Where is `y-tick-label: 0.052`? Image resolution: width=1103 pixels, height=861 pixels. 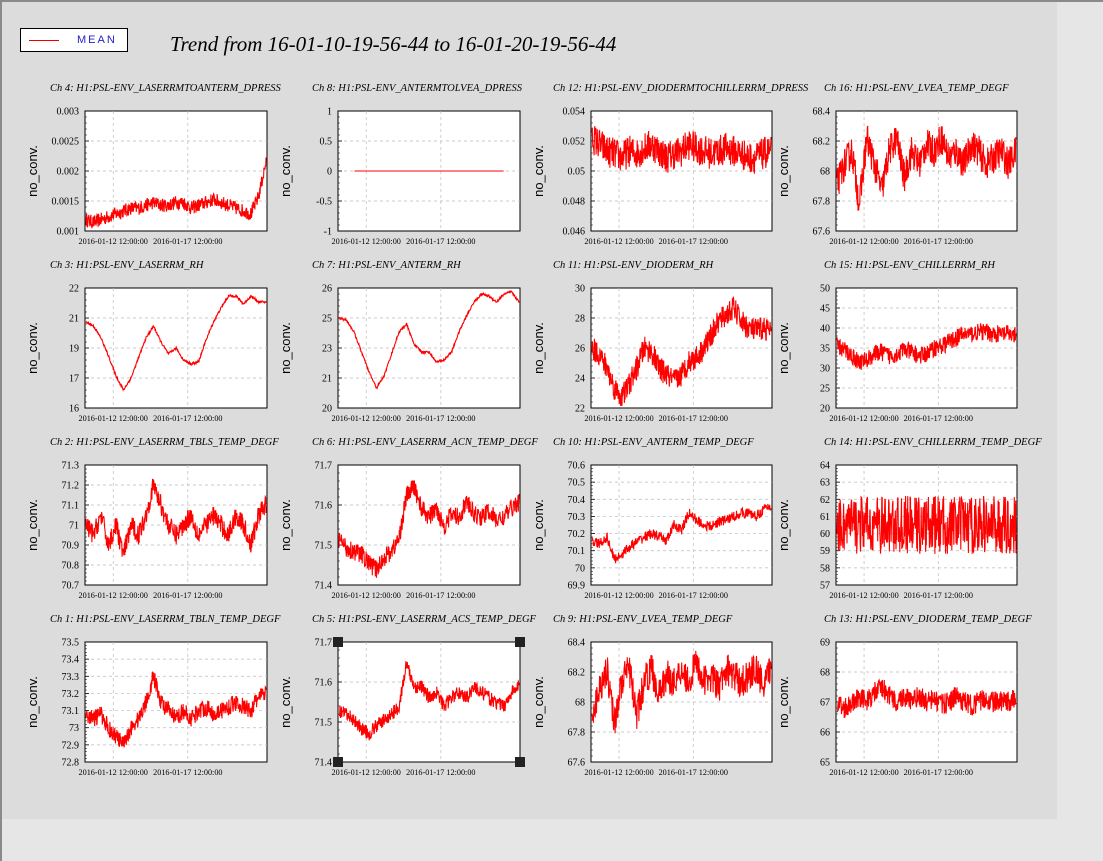 y-tick-label: 0.052 is located at coordinates (574, 142).